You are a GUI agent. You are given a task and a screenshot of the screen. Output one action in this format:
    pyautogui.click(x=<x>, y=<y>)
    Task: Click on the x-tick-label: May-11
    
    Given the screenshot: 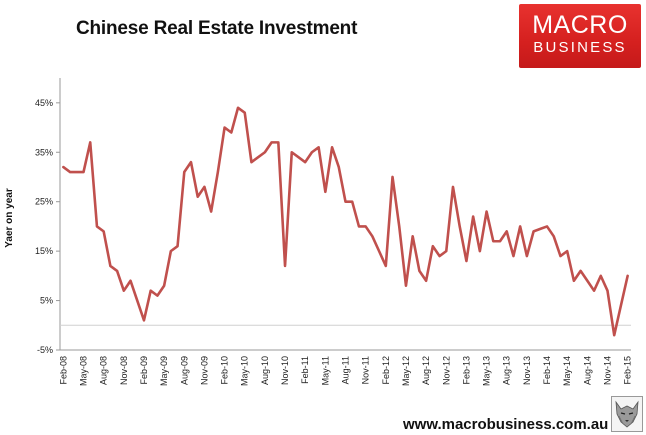 What is the action you would take?
    pyautogui.click(x=325, y=370)
    